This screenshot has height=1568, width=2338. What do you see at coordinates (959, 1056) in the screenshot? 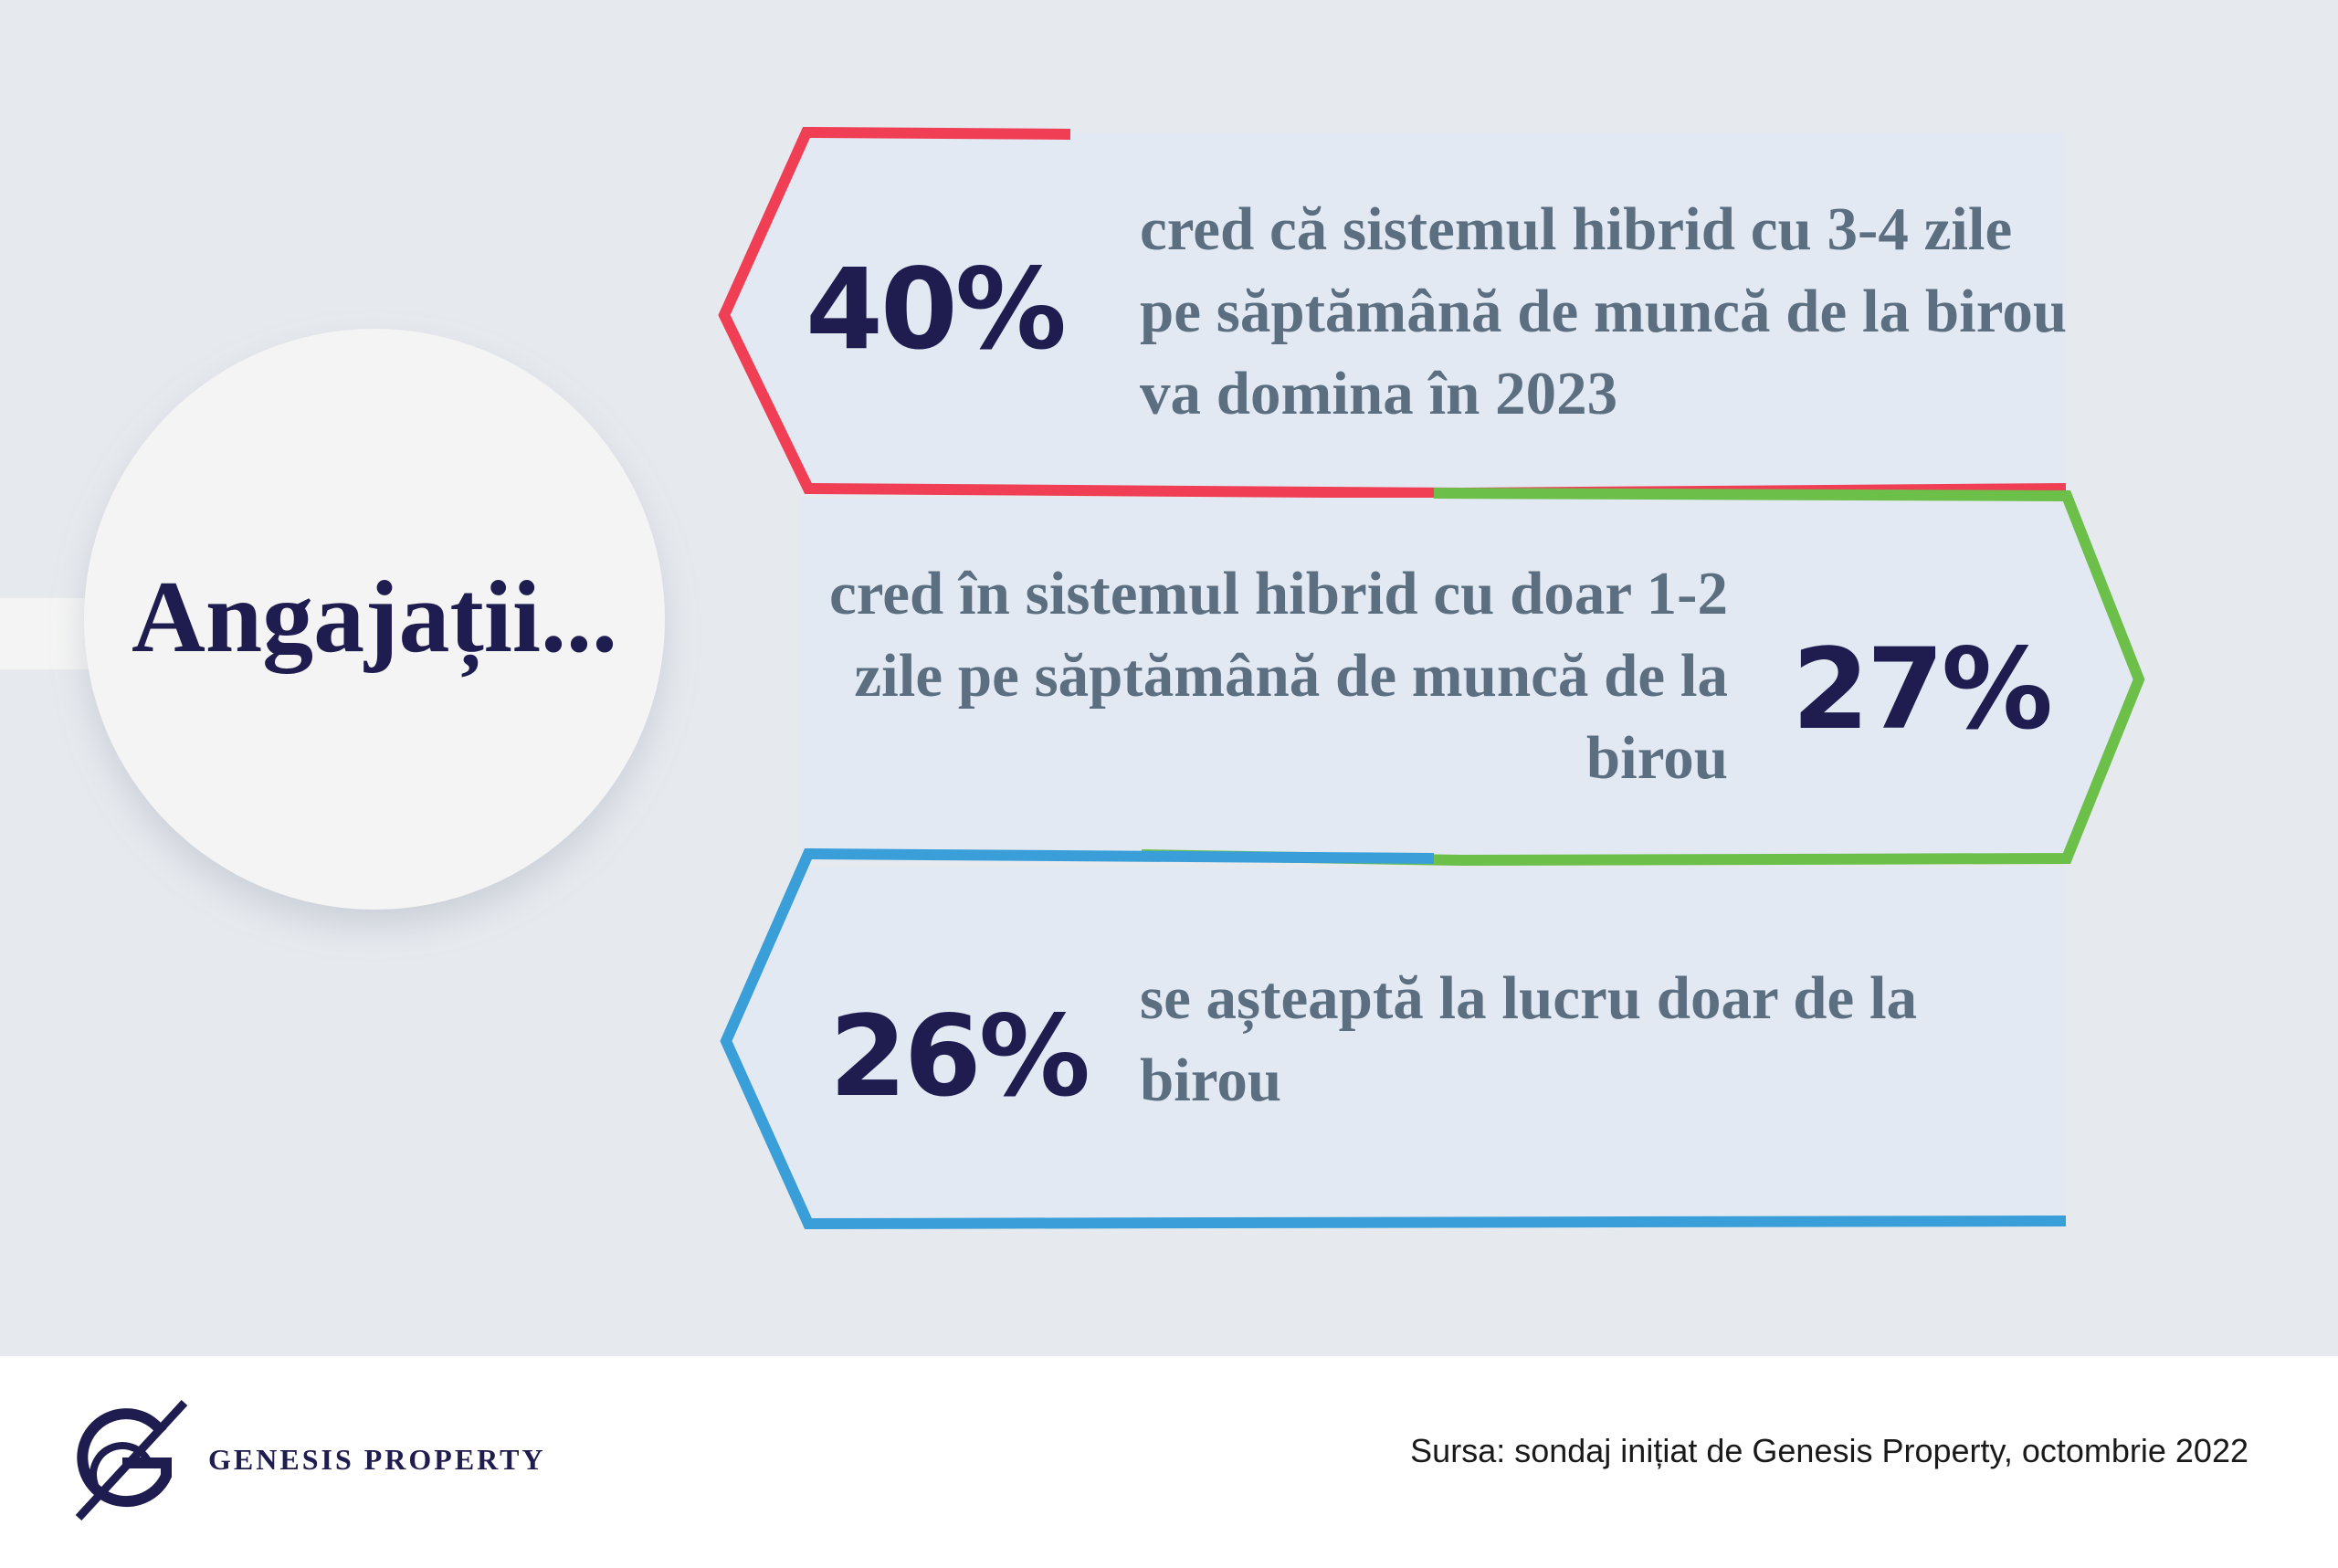
I see `percent-3: 26%` at bounding box center [959, 1056].